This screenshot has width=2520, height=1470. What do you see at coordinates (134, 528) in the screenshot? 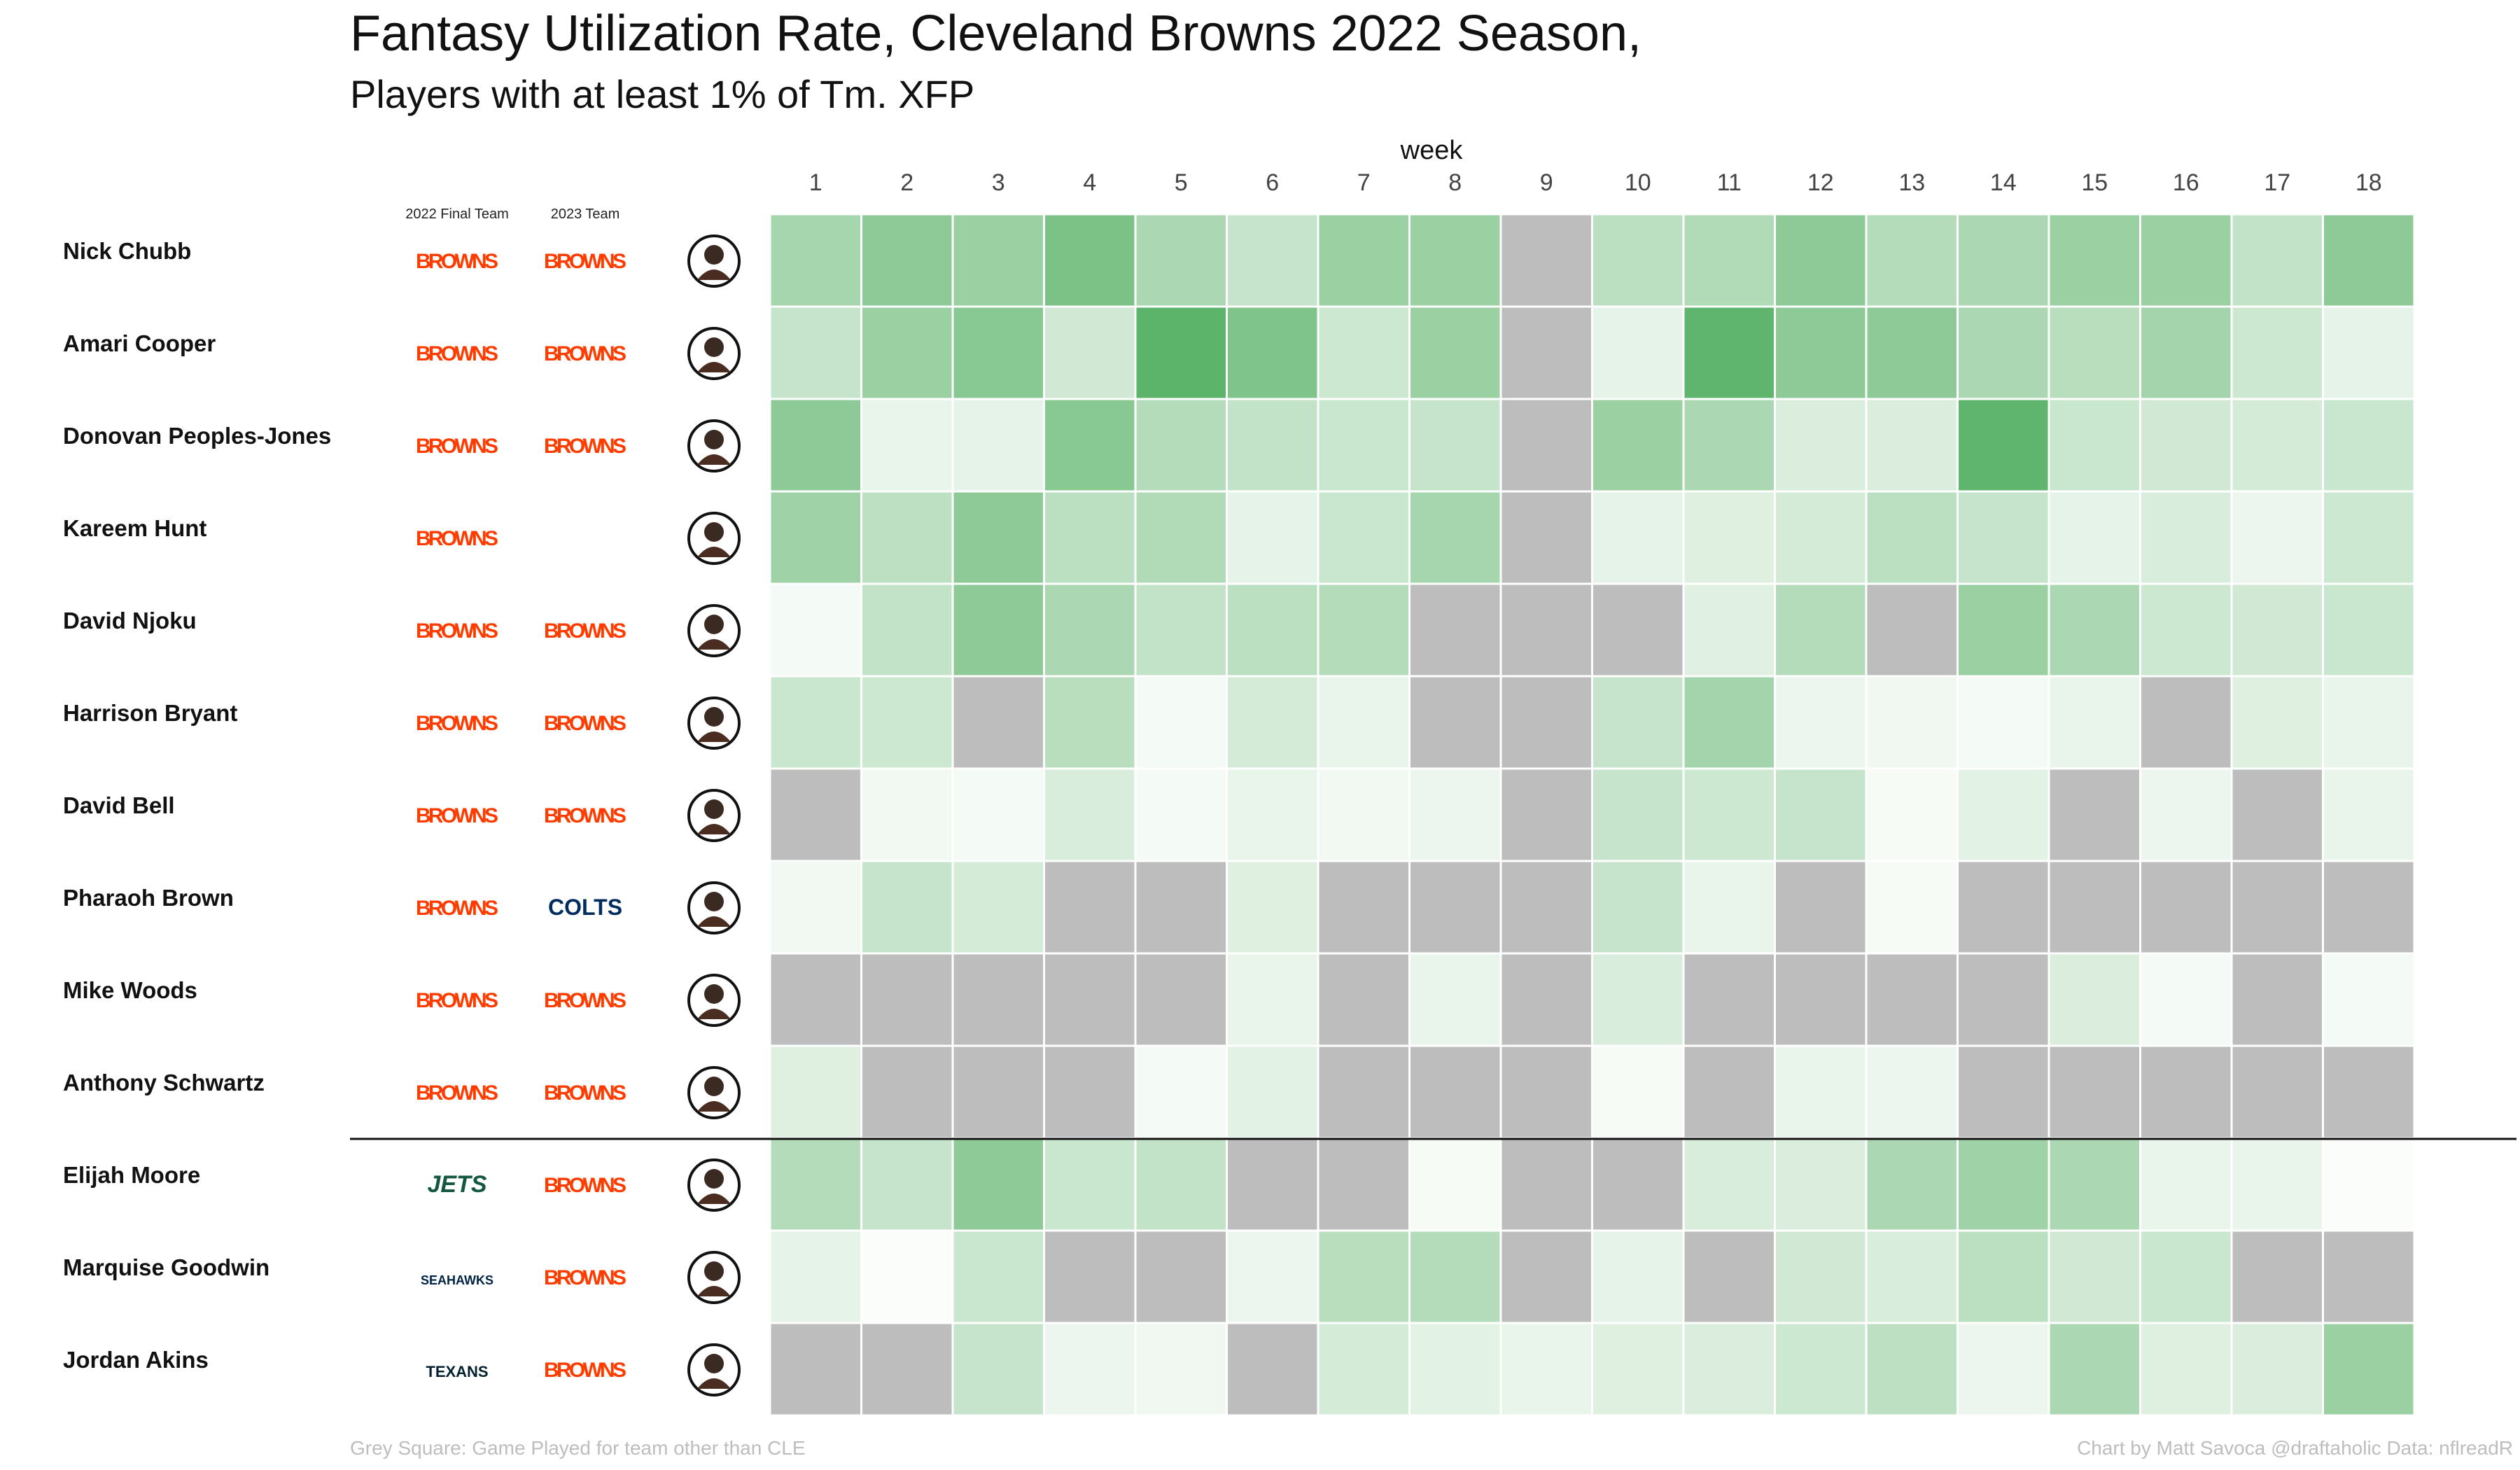
I see `player-name: Kareem Hunt` at bounding box center [134, 528].